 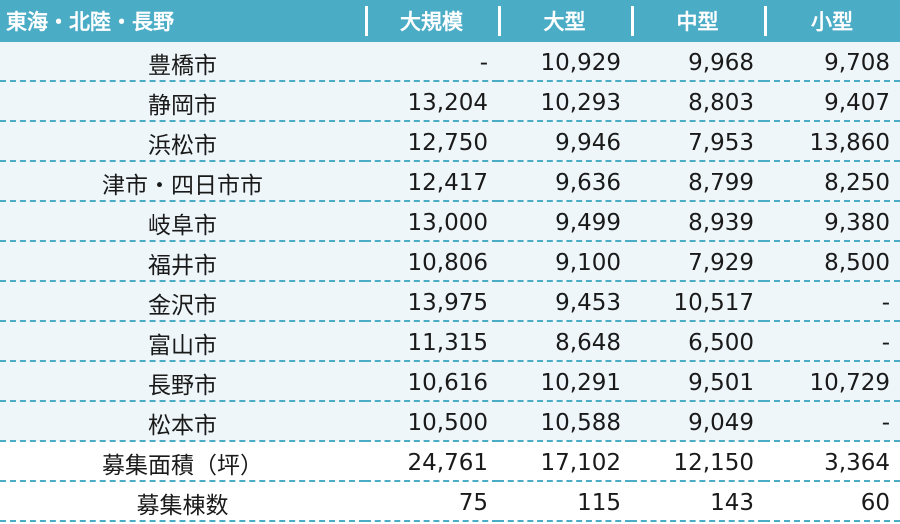 I want to click on cell-medium: 6,500, so click(x=697, y=342).